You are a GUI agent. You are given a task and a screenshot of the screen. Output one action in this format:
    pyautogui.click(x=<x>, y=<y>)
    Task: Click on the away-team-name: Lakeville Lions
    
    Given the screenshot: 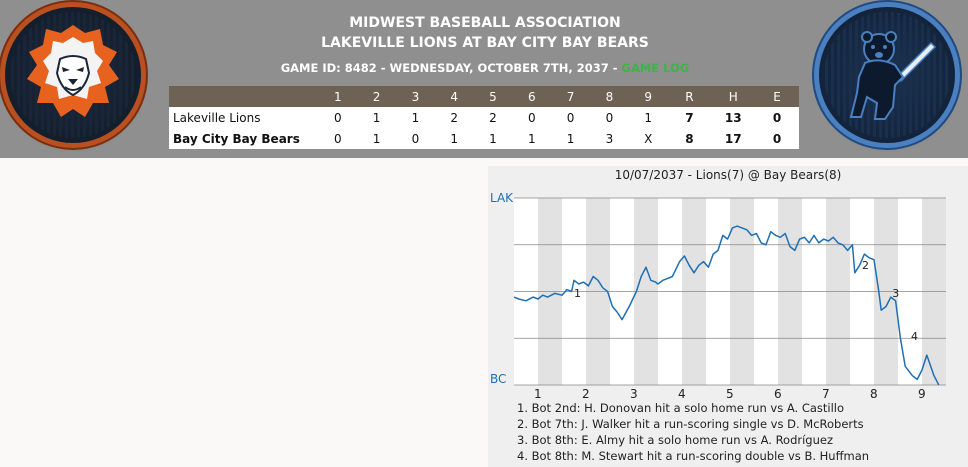 What is the action you would take?
    pyautogui.click(x=244, y=117)
    